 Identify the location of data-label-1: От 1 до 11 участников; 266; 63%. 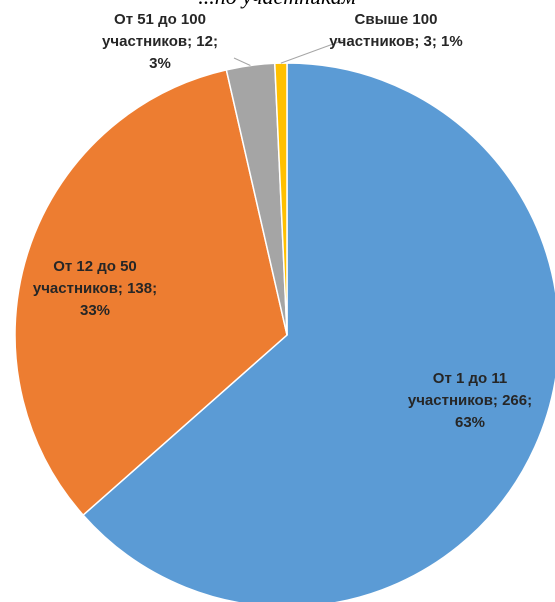
(470, 400).